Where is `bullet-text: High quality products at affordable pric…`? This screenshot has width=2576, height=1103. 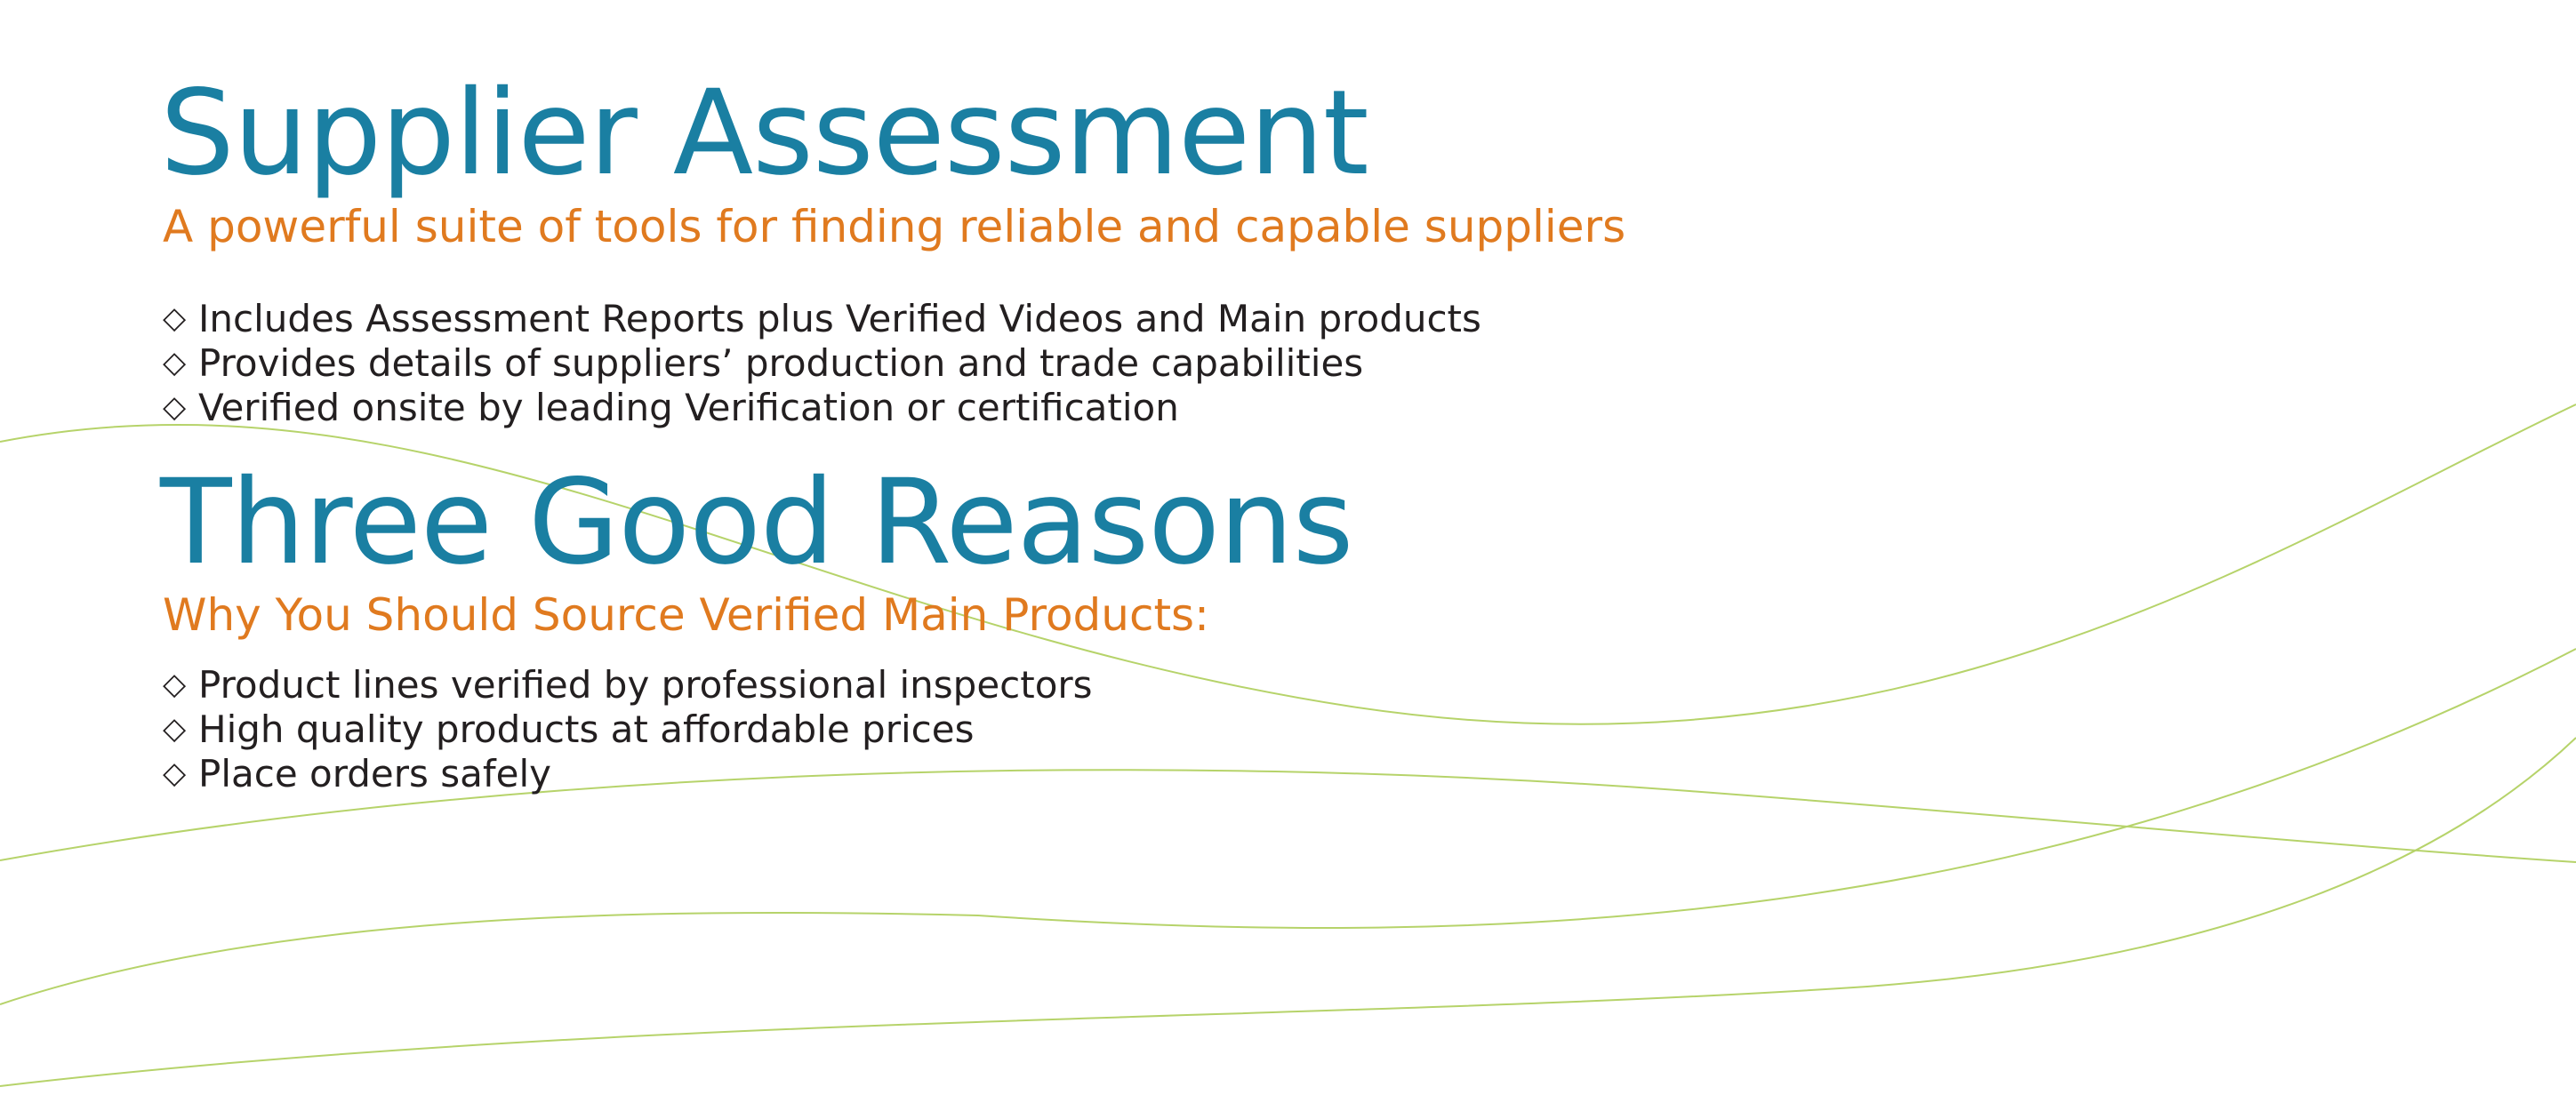 bullet-text: High quality products at affordable pric… is located at coordinates (586, 729).